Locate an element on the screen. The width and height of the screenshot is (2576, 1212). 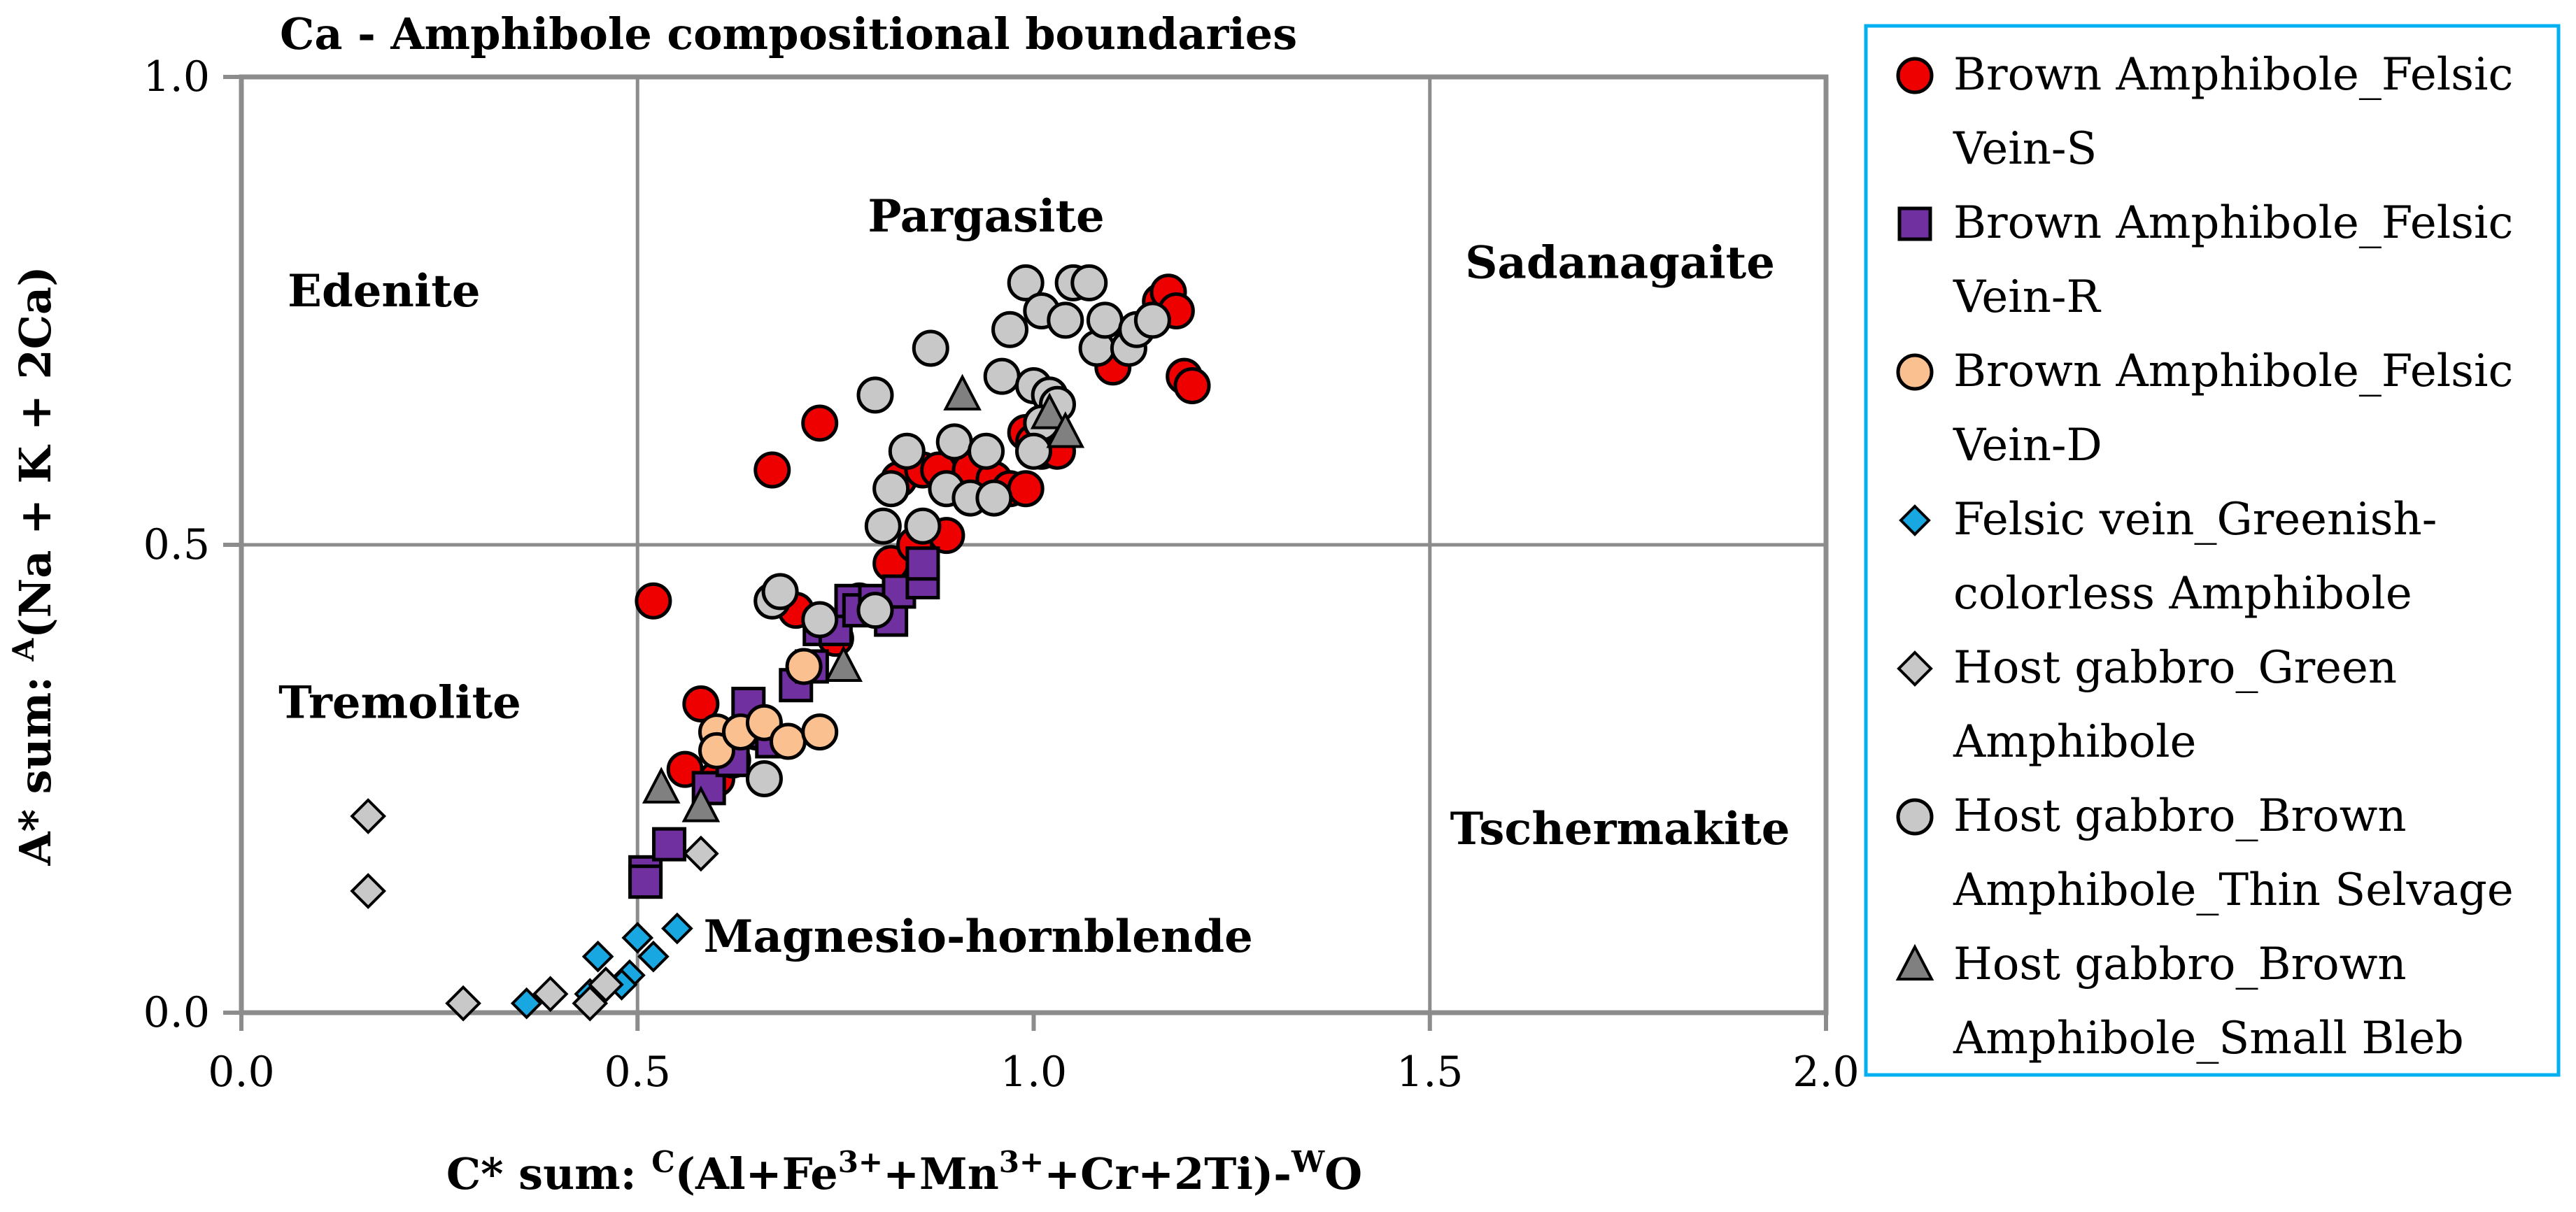
y-axis-title: A* sum: A(Na + K + 2Ca) is located at coordinates (34, 566).